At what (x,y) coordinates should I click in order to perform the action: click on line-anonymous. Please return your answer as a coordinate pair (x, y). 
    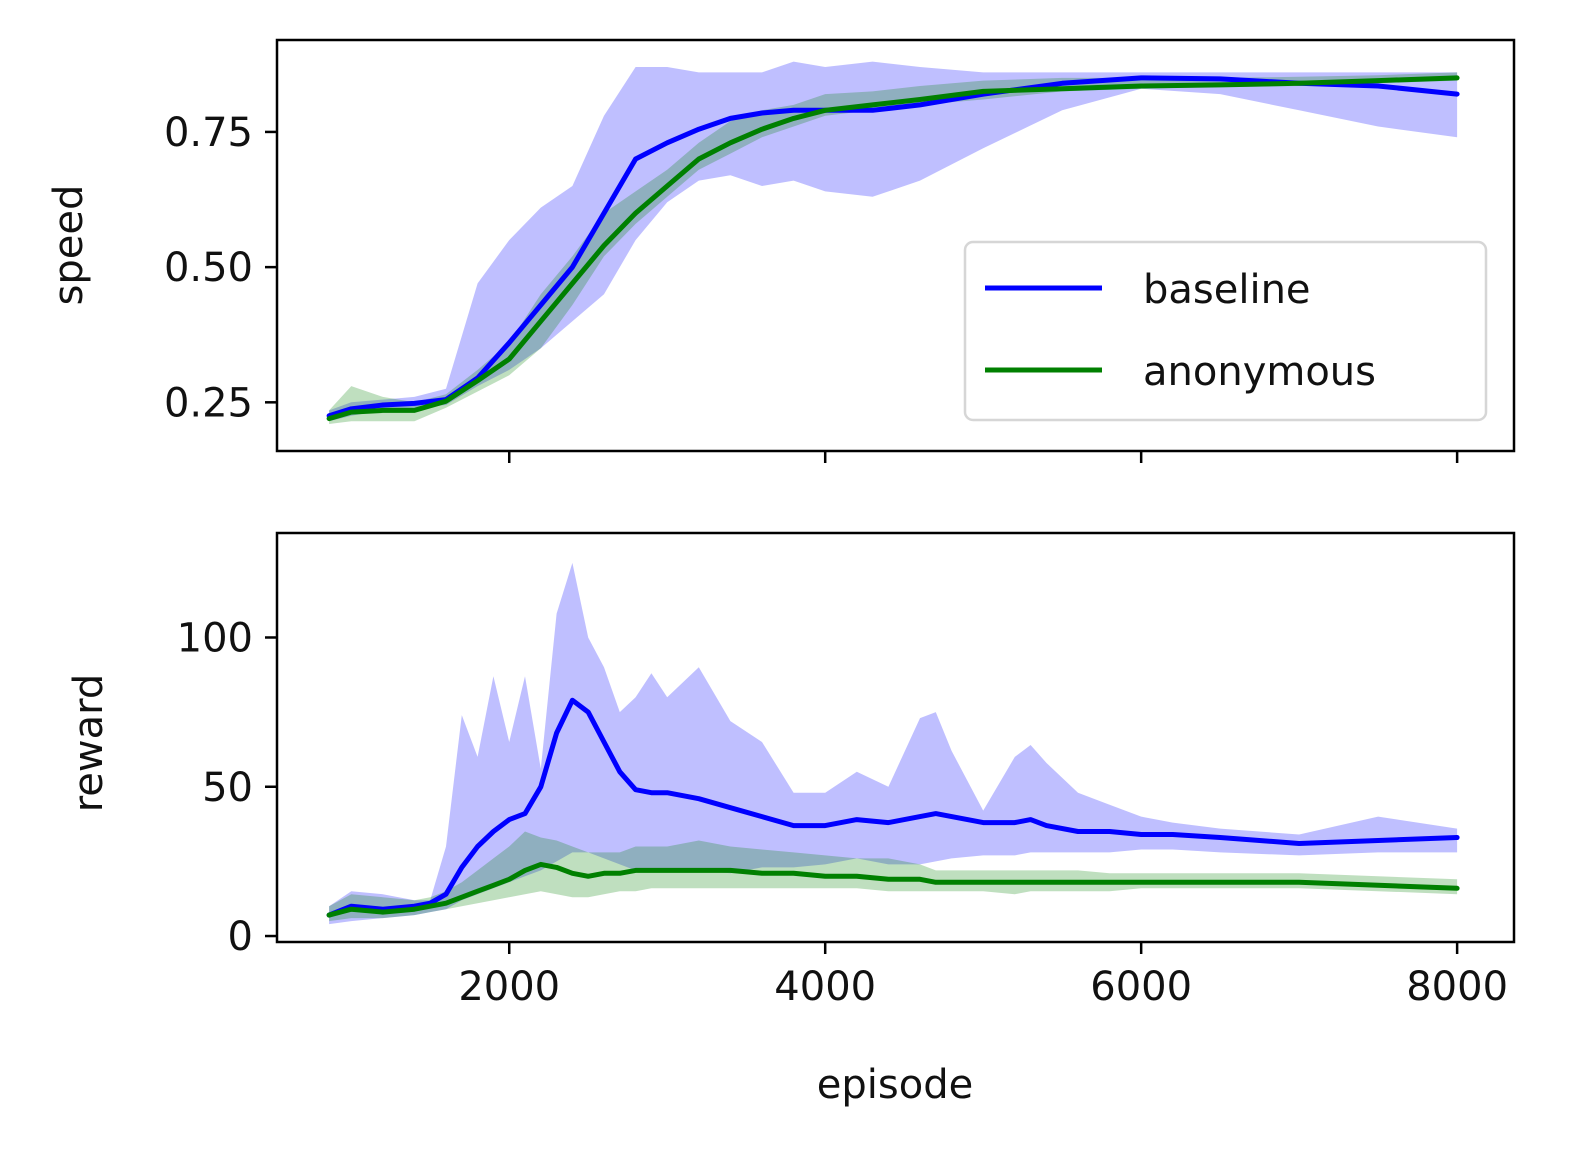
    Looking at the image, I should click on (893, 889).